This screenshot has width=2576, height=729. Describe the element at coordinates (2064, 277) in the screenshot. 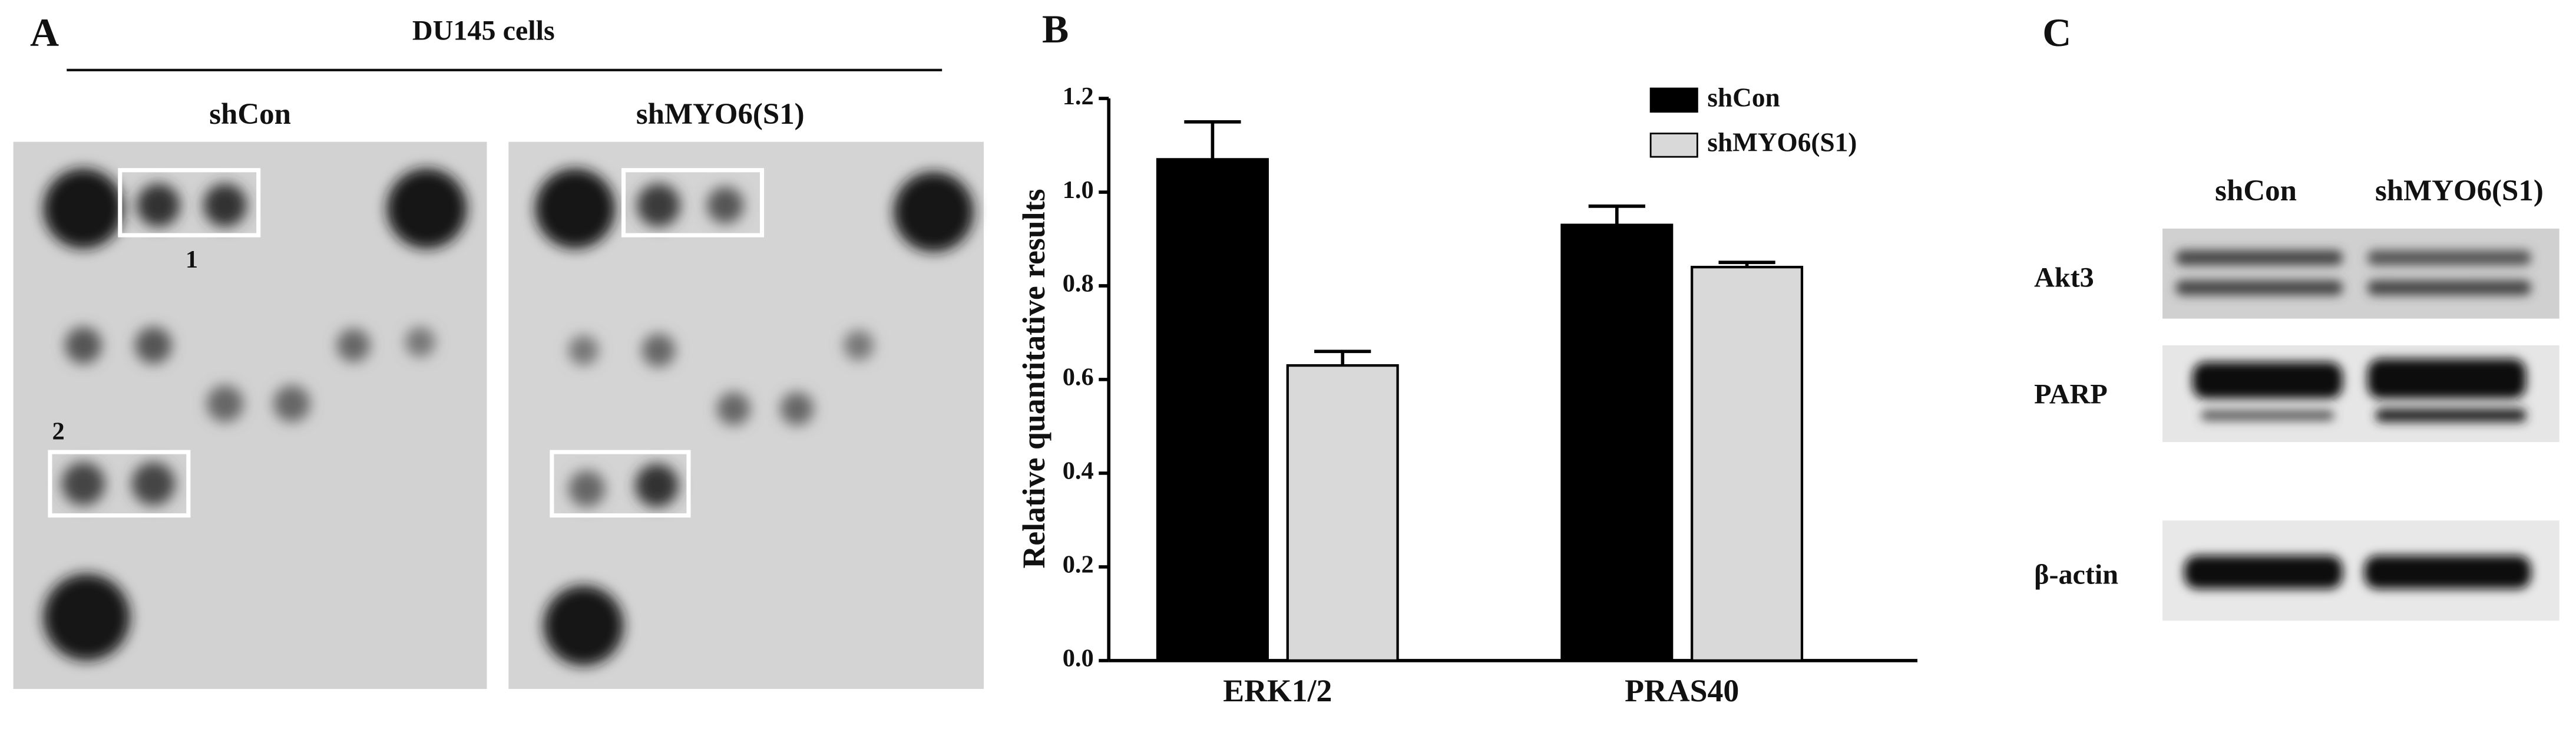

I see `row-label: Akt3` at that location.